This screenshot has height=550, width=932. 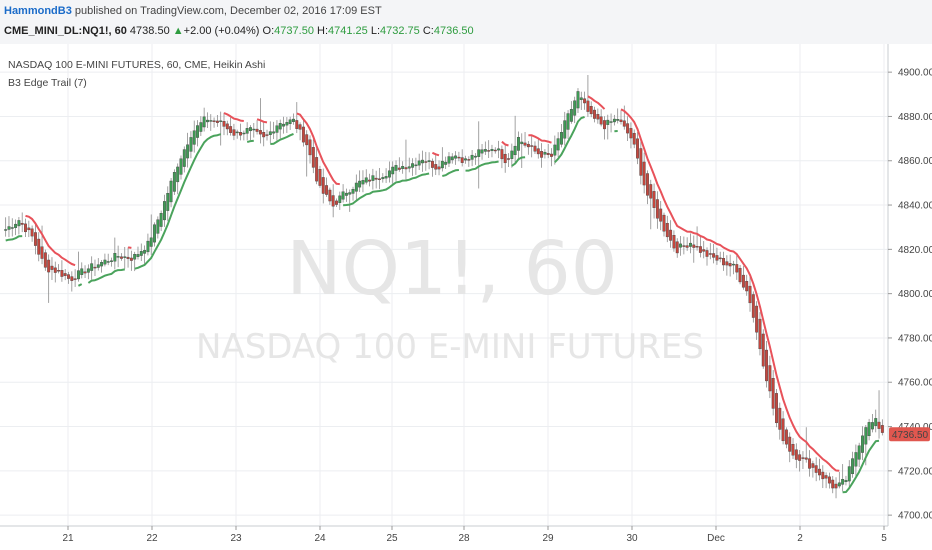 What do you see at coordinates (65, 31) in the screenshot?
I see `symbol-name: CME_MINI_DL:NQ1!, 60` at bounding box center [65, 31].